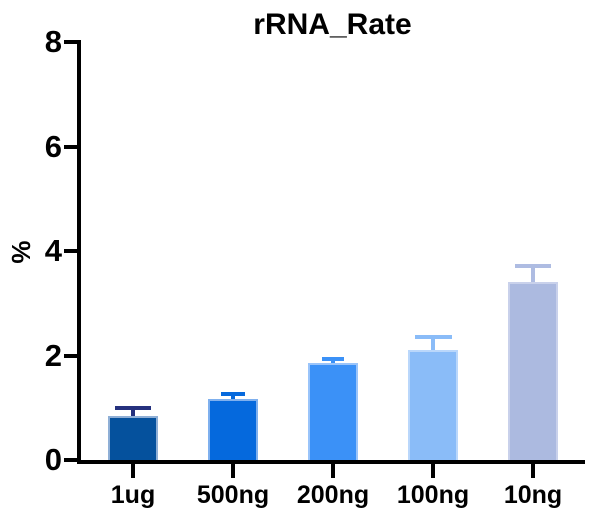 Image resolution: width=600 pixels, height=518 pixels. I want to click on bar-10ng, so click(533, 371).